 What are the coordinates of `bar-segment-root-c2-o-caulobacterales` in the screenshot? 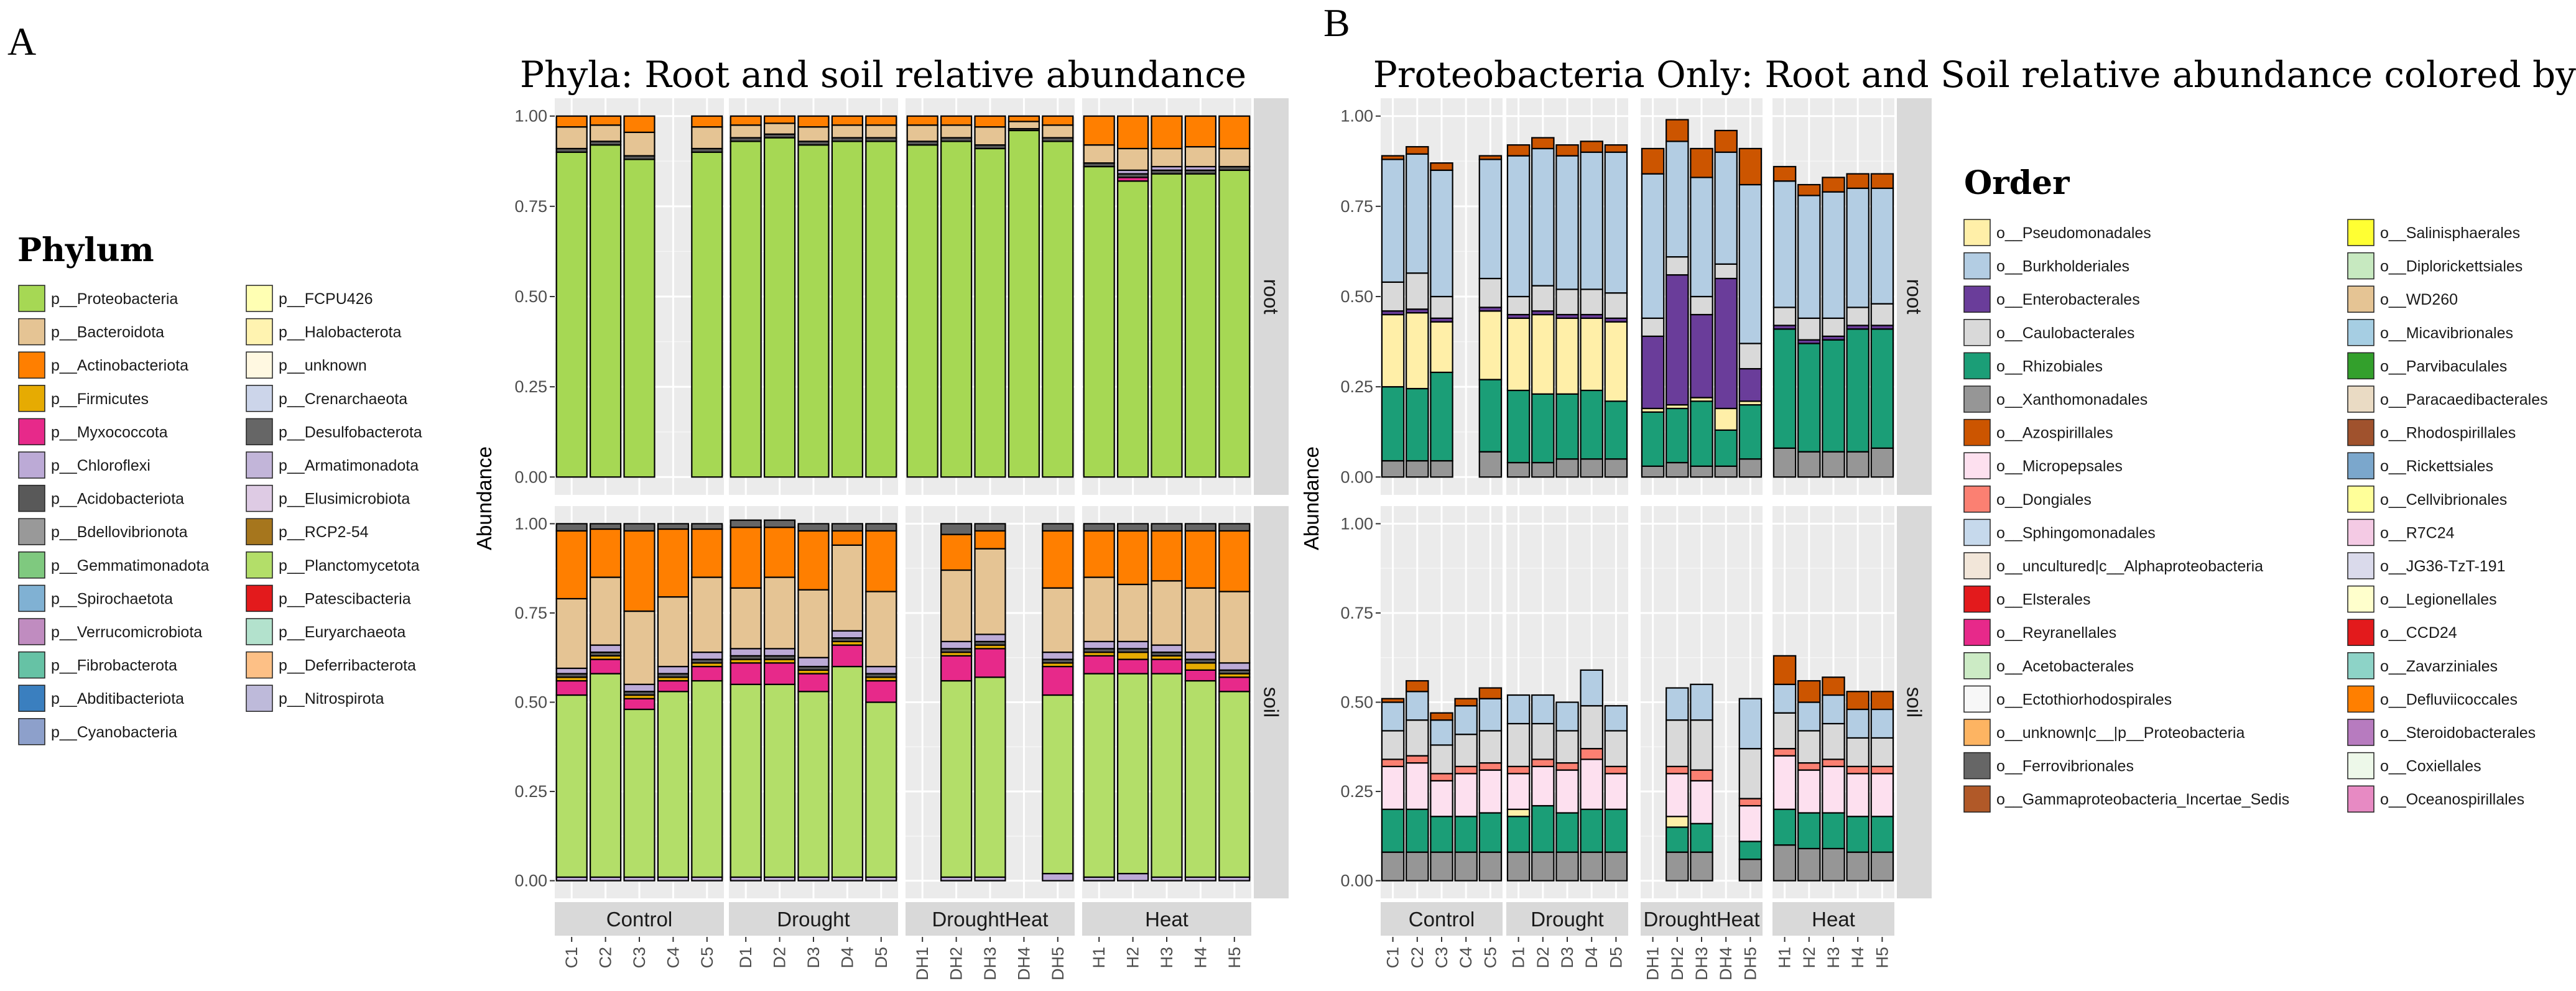 It's located at (1418, 291).